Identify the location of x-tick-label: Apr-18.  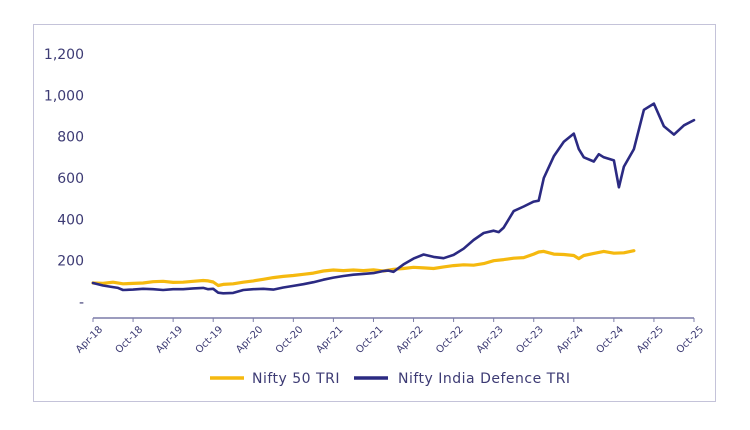
(89, 339).